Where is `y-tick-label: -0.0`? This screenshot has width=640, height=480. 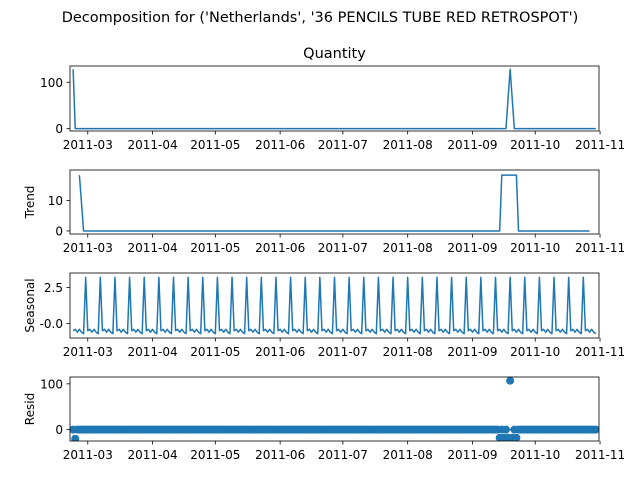
y-tick-label: -0.0 is located at coordinates (51, 324).